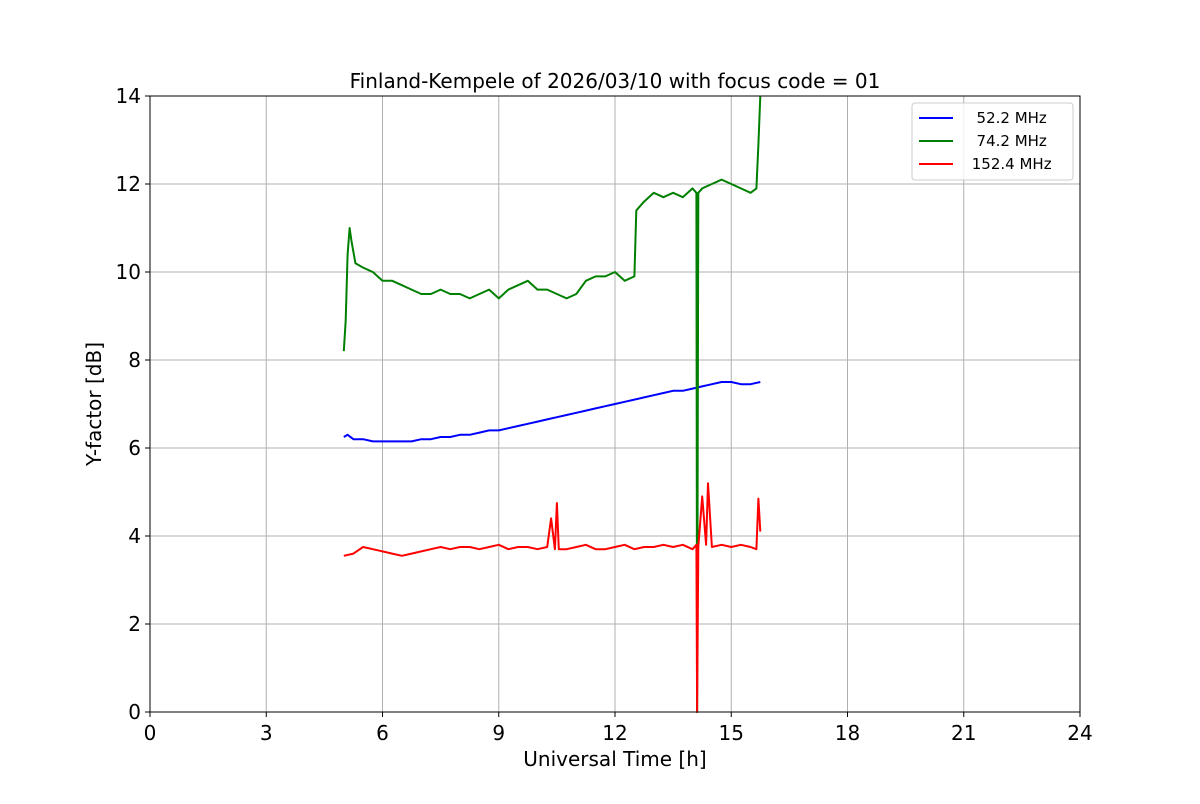 This screenshot has height=804, width=1200. I want to click on chart-legend: 52.2 MHz 74.2 MHz 152.4 MHz, so click(992, 141).